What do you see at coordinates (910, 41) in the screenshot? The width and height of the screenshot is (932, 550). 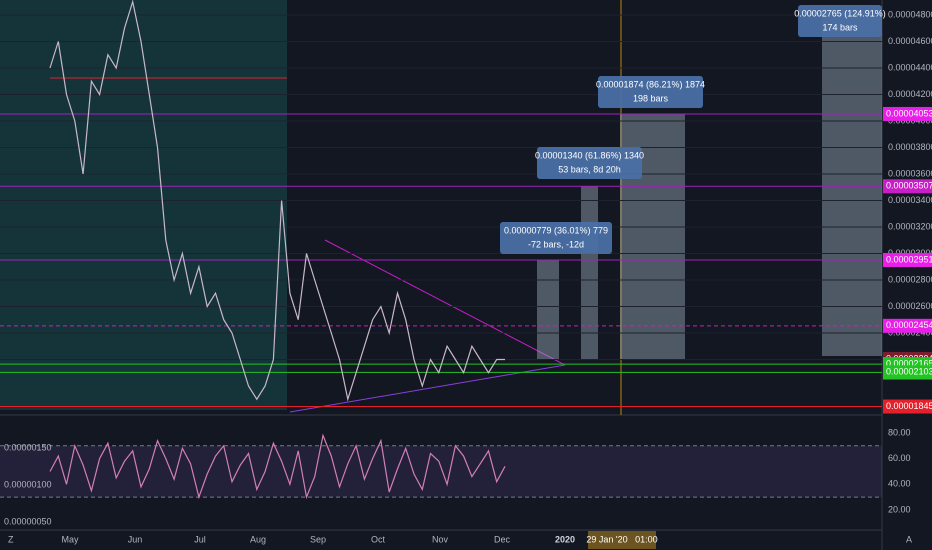 I see `y-tick-label: 0.00004600` at bounding box center [910, 41].